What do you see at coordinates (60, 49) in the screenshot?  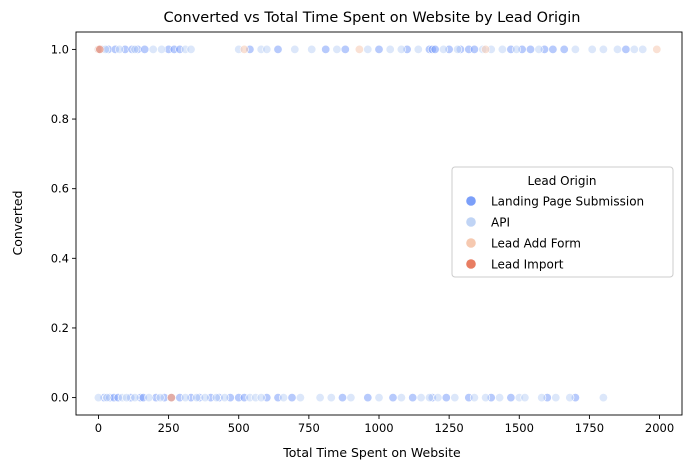 I see `y-tick-label-5: 1.0` at bounding box center [60, 49].